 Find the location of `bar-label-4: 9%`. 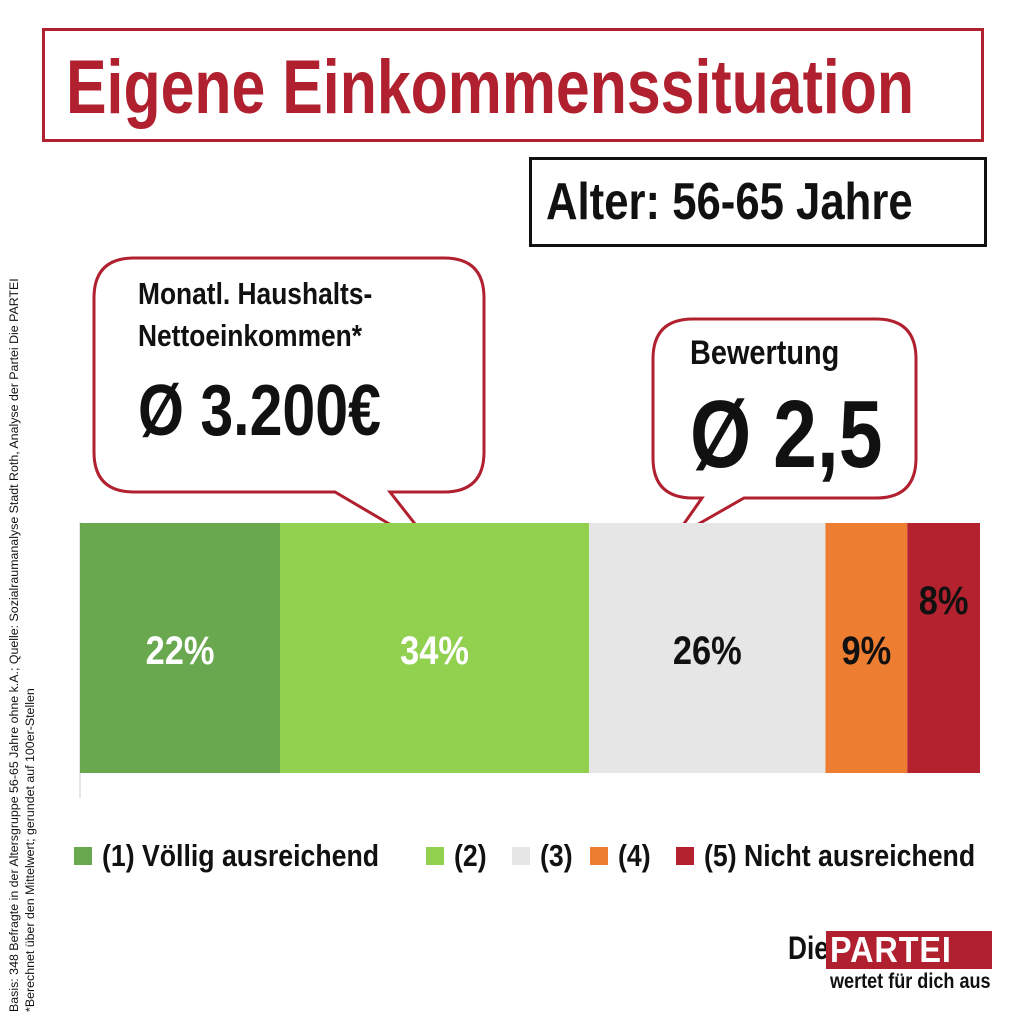

bar-label-4: 9% is located at coordinates (867, 650).